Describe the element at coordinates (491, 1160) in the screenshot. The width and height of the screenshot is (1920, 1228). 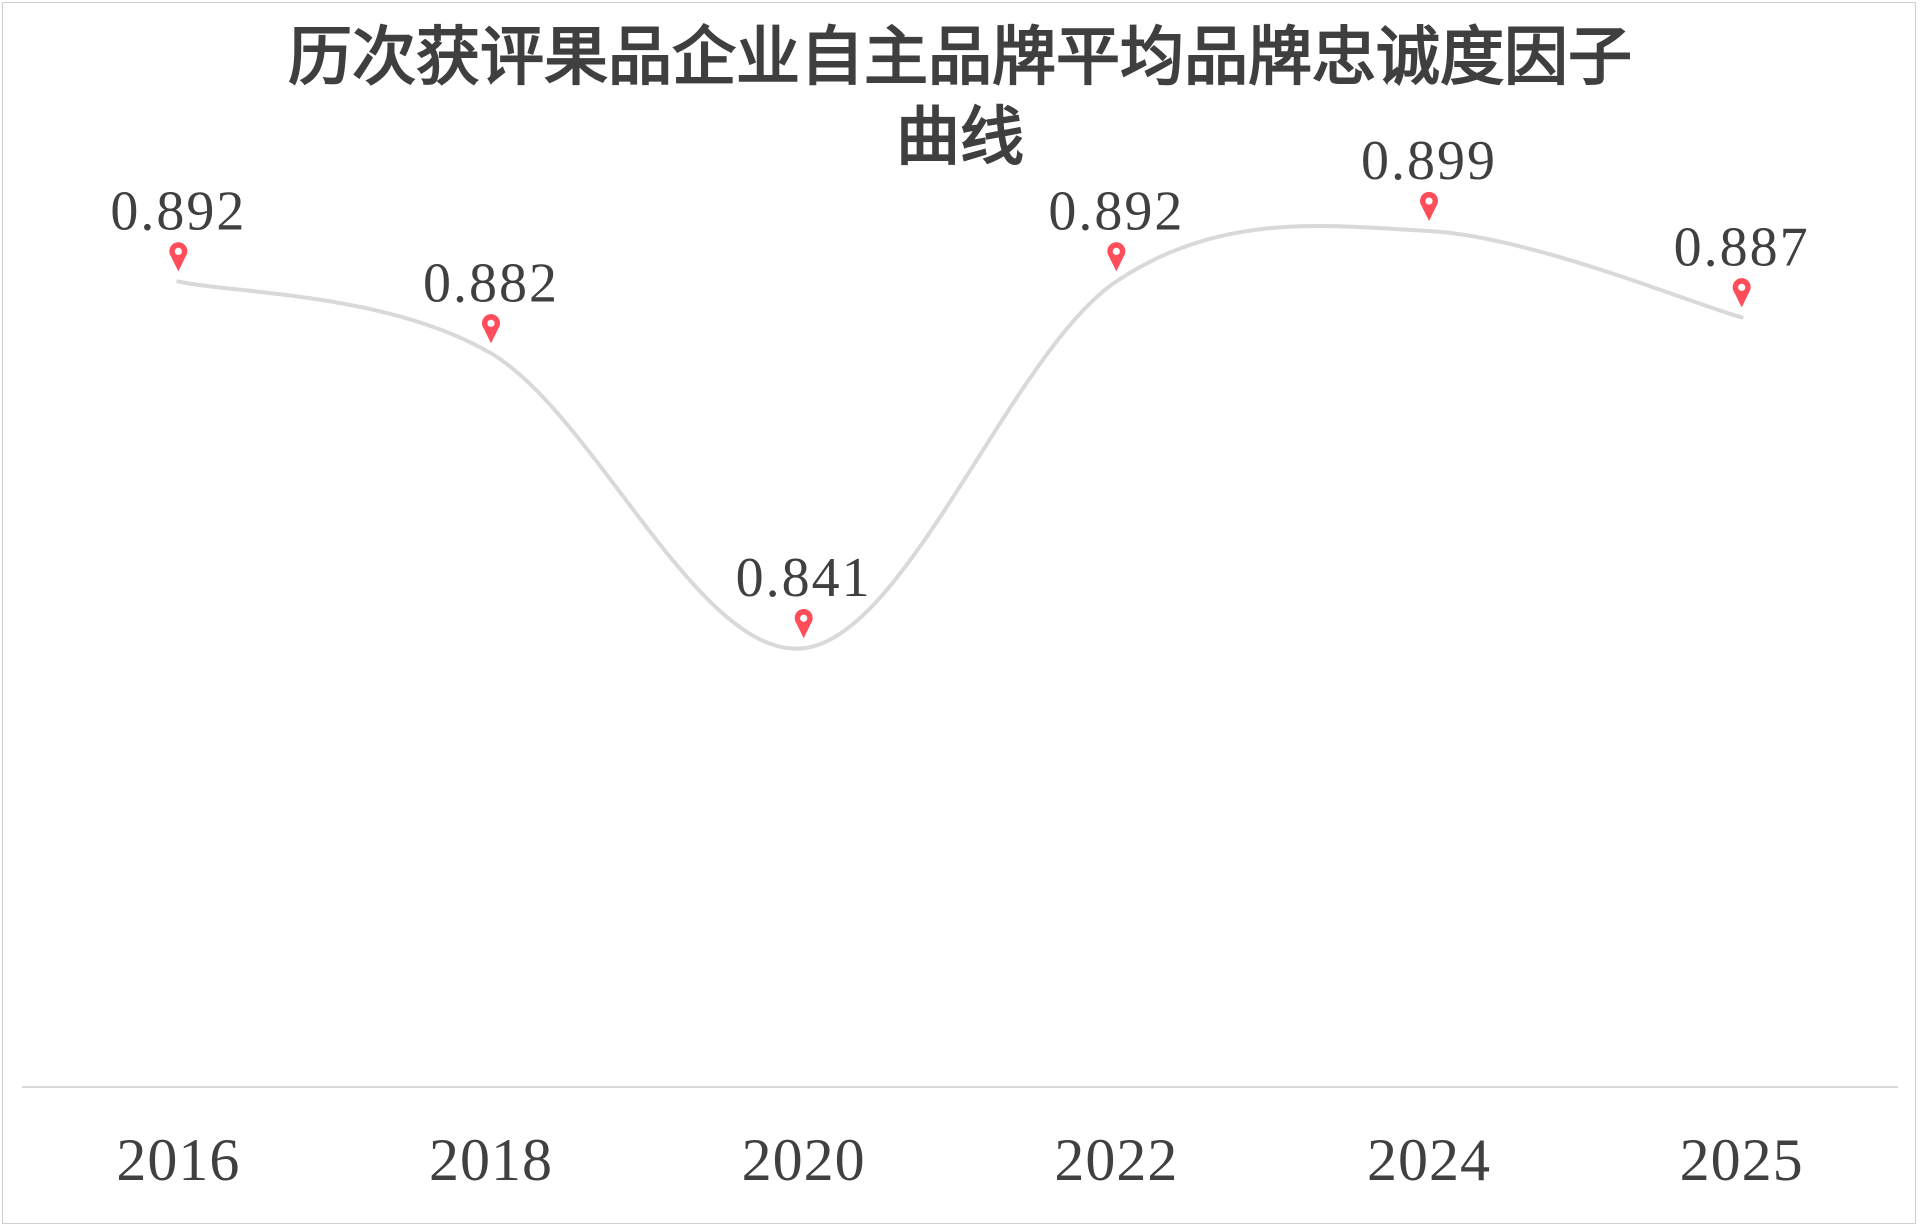
I see `x-tick-label: 2018` at that location.